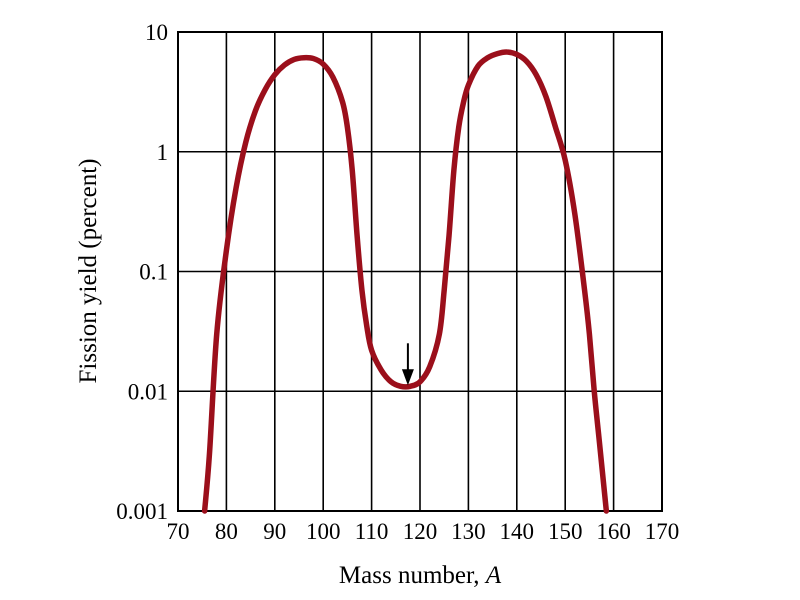  I want to click on x-tick-label: 110, so click(372, 531).